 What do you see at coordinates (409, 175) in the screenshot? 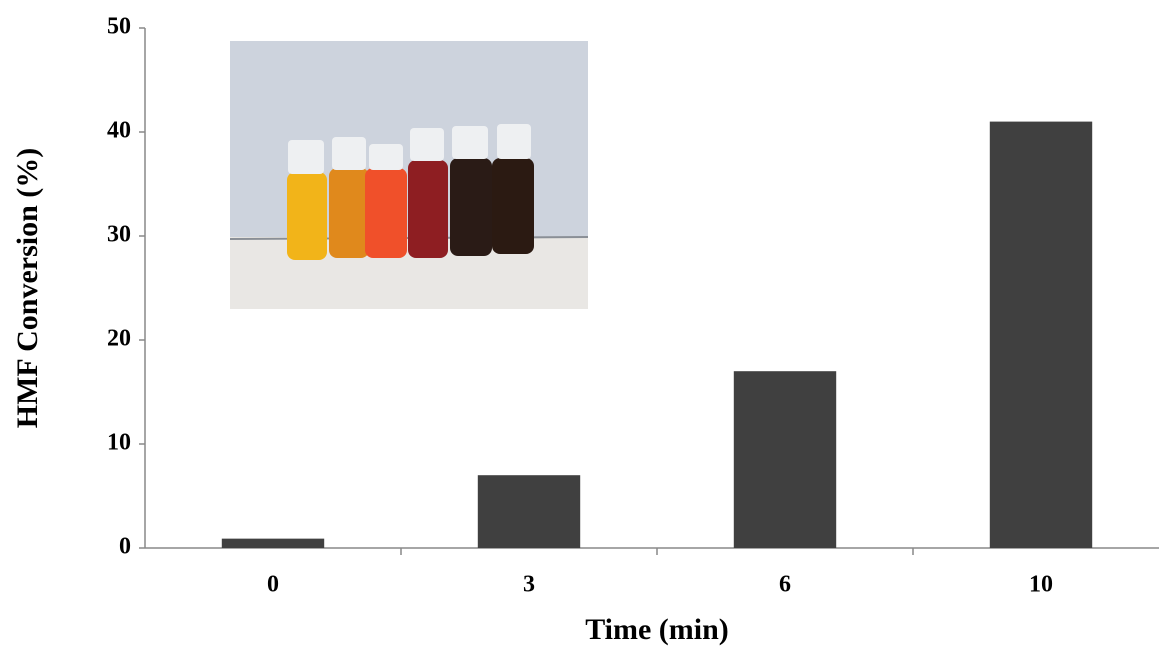
I see `inset-photo` at bounding box center [409, 175].